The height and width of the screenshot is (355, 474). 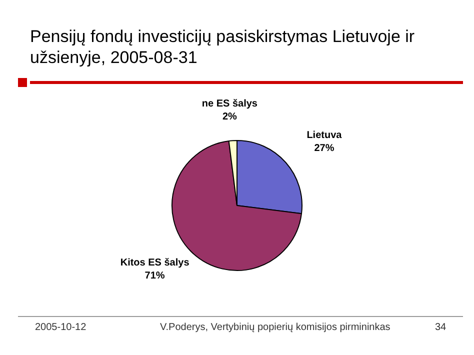 I want to click on slice-label: ne ES šalys, so click(x=230, y=104).